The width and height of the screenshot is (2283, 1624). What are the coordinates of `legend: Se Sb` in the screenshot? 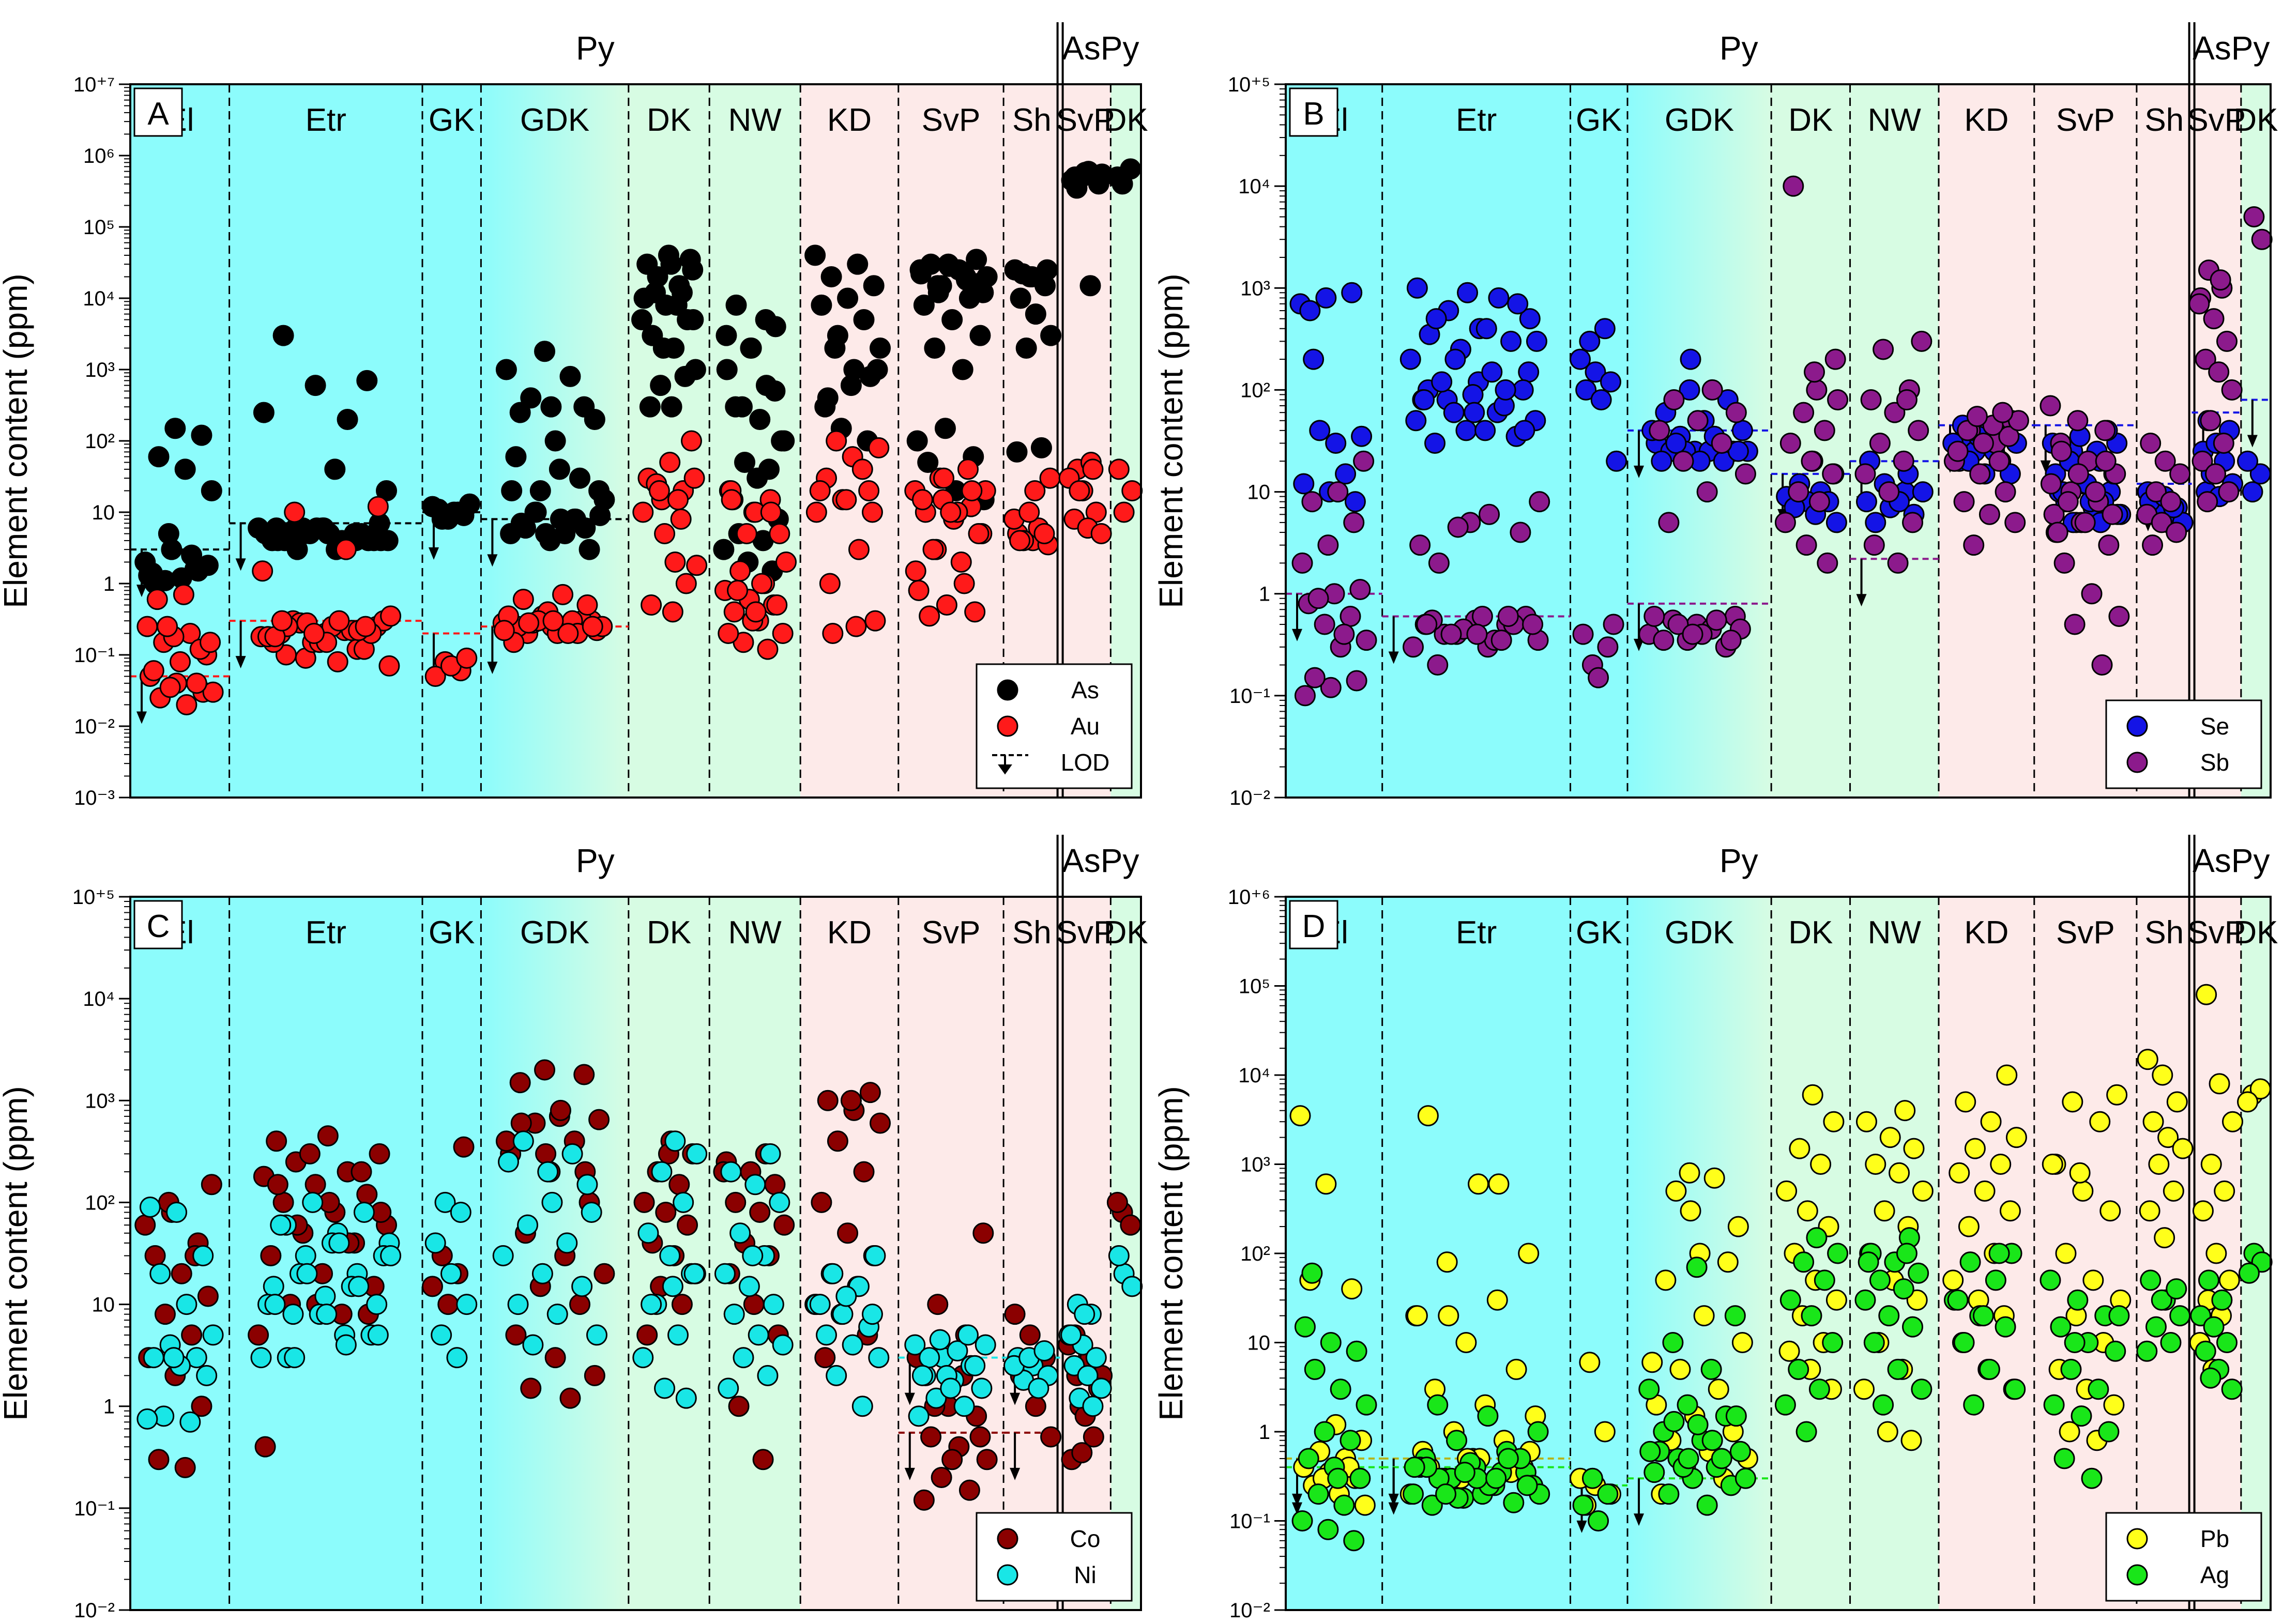 It's located at (2184, 744).